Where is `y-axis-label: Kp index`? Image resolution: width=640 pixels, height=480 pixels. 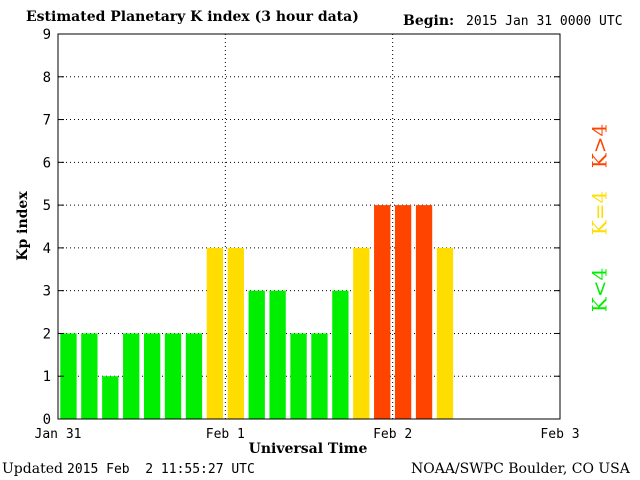
y-axis-label: Kp index is located at coordinates (23, 226).